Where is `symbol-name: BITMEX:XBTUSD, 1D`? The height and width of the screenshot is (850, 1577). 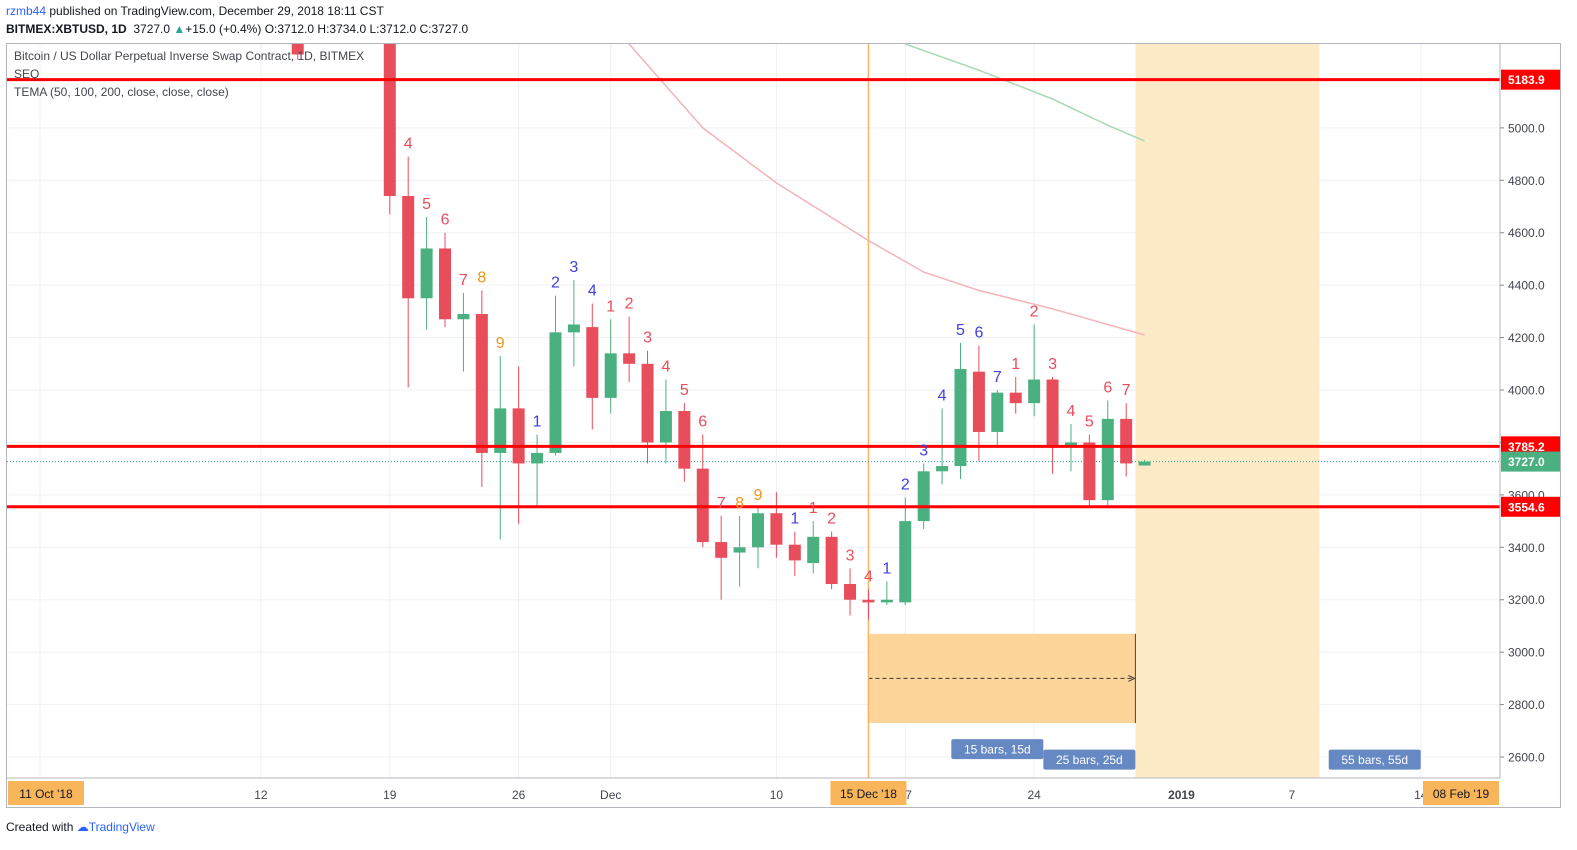
symbol-name: BITMEX:XBTUSD, 1D is located at coordinates (66, 29).